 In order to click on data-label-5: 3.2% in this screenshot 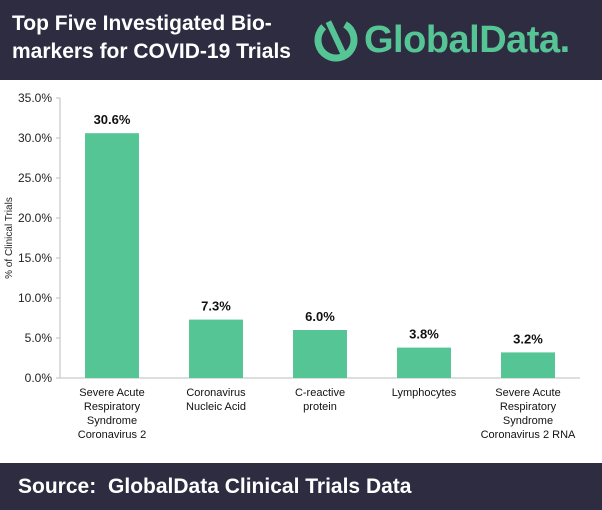, I will do `click(528, 338)`.